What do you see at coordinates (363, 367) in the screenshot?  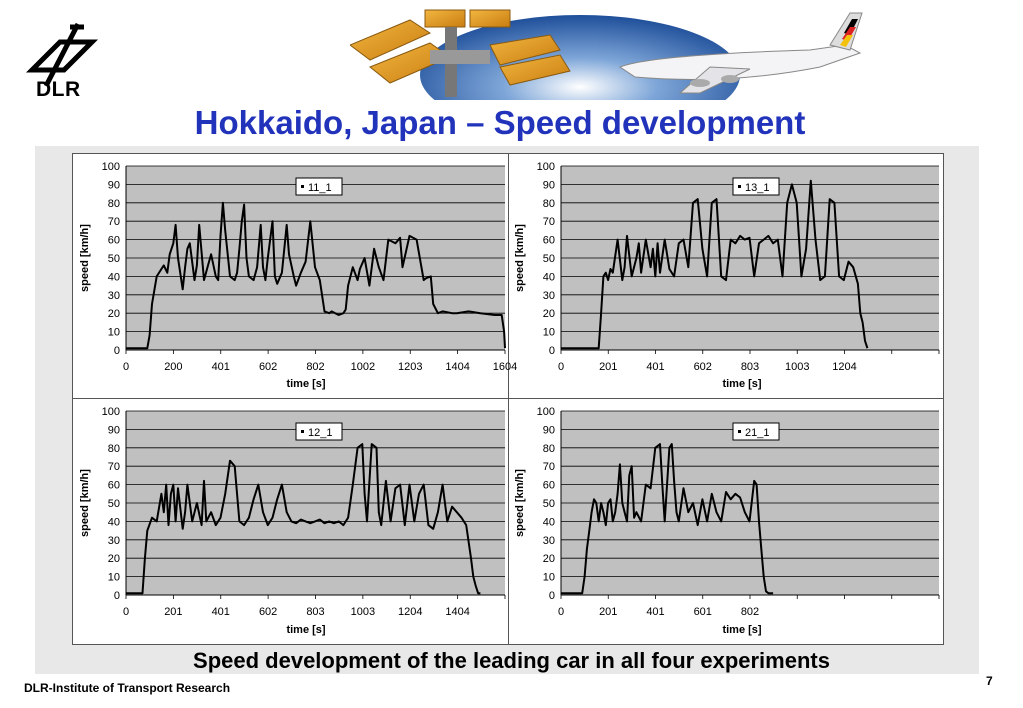 I see `x-tick-label: 1002` at bounding box center [363, 367].